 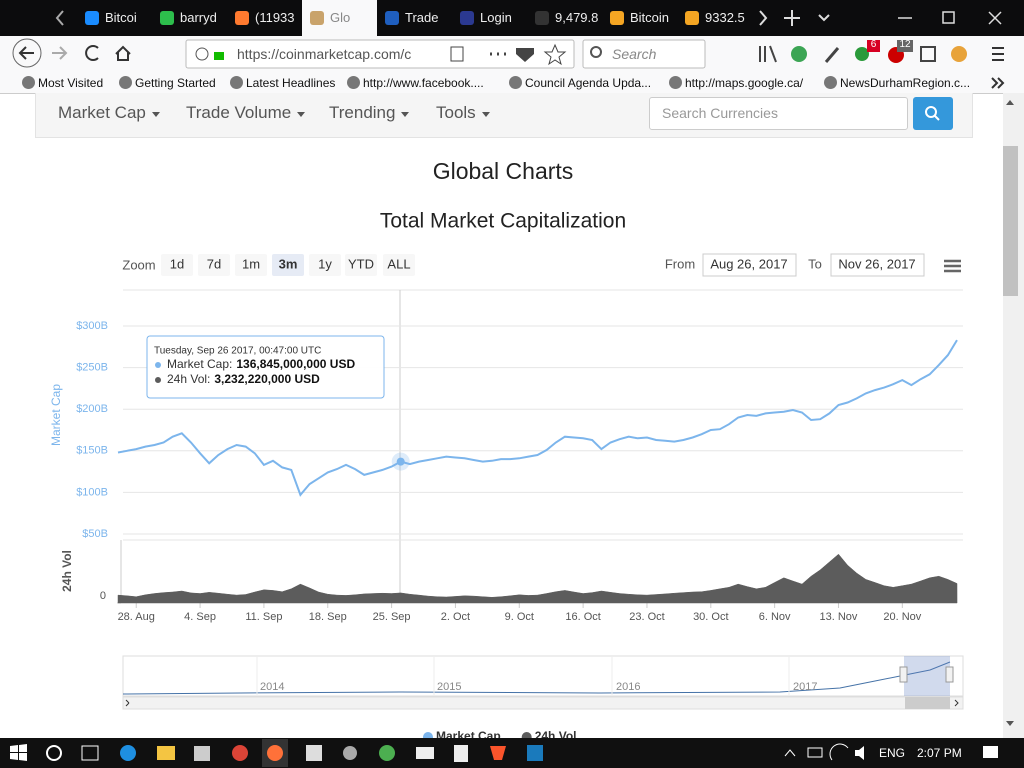 I want to click on site-nav-item: Market Cap, so click(x=109, y=113).